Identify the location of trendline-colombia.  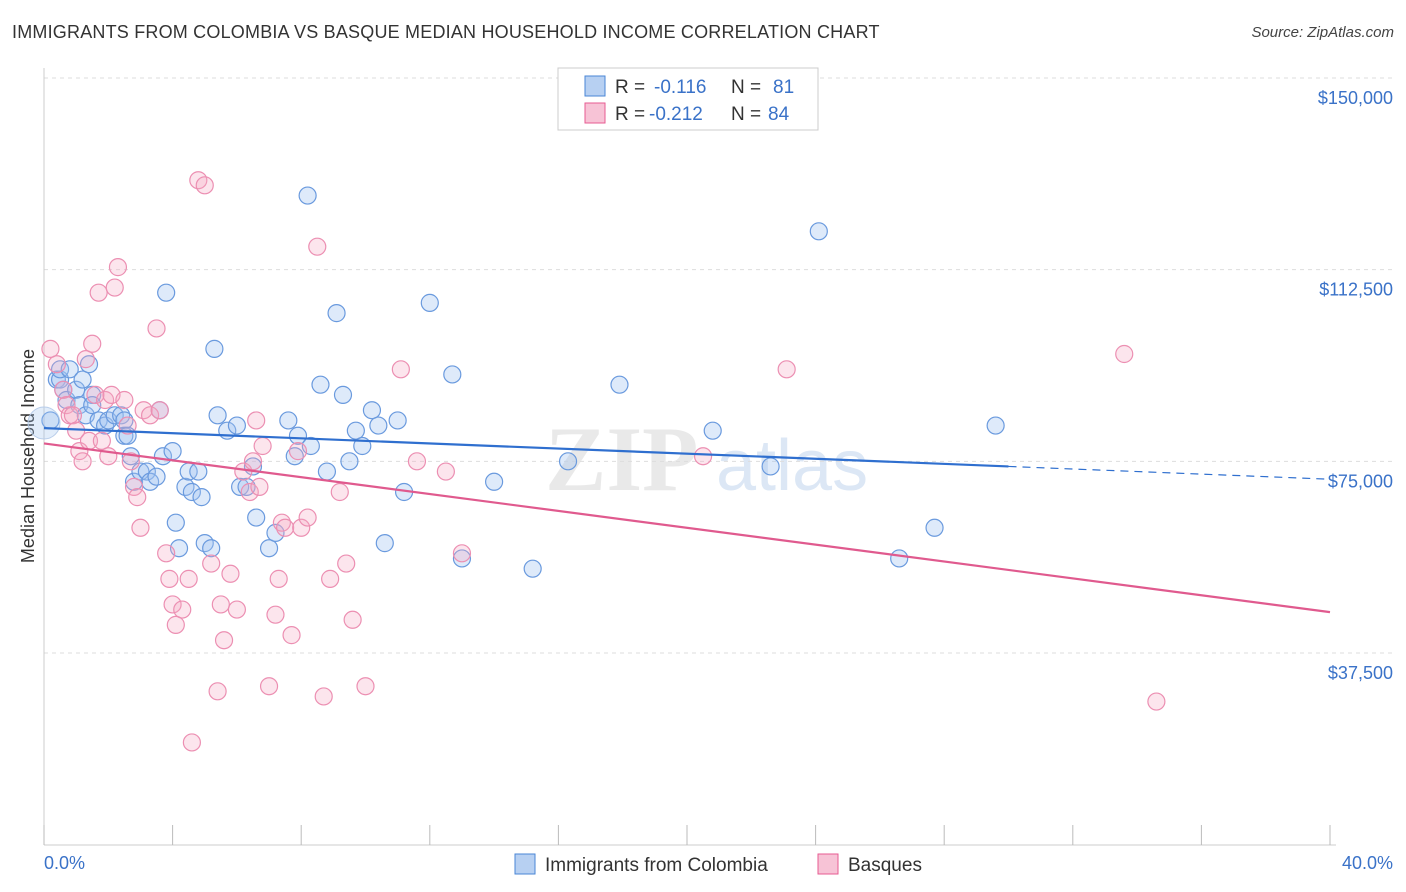
(526, 447).